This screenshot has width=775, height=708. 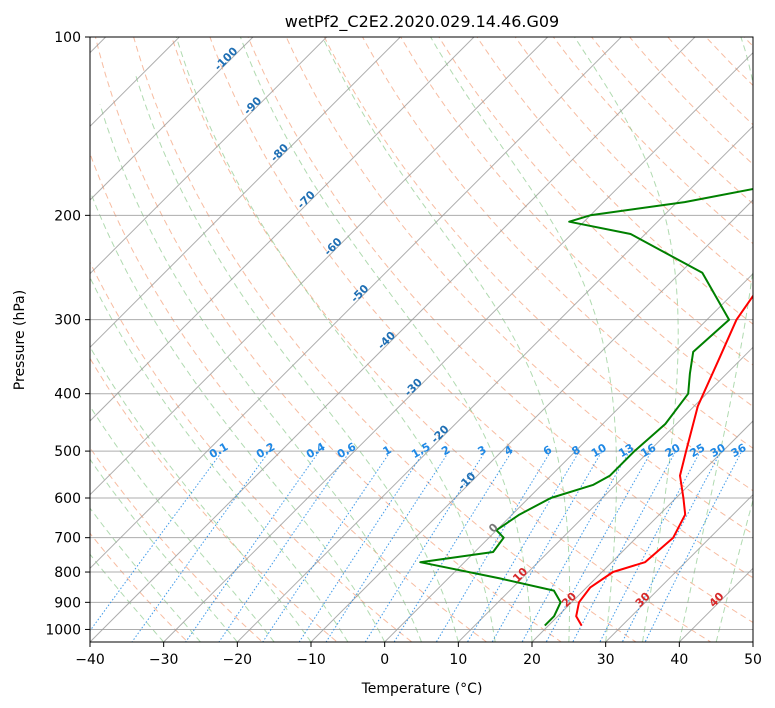 I want to click on mixing-ratio-label: 6, so click(x=547, y=450).